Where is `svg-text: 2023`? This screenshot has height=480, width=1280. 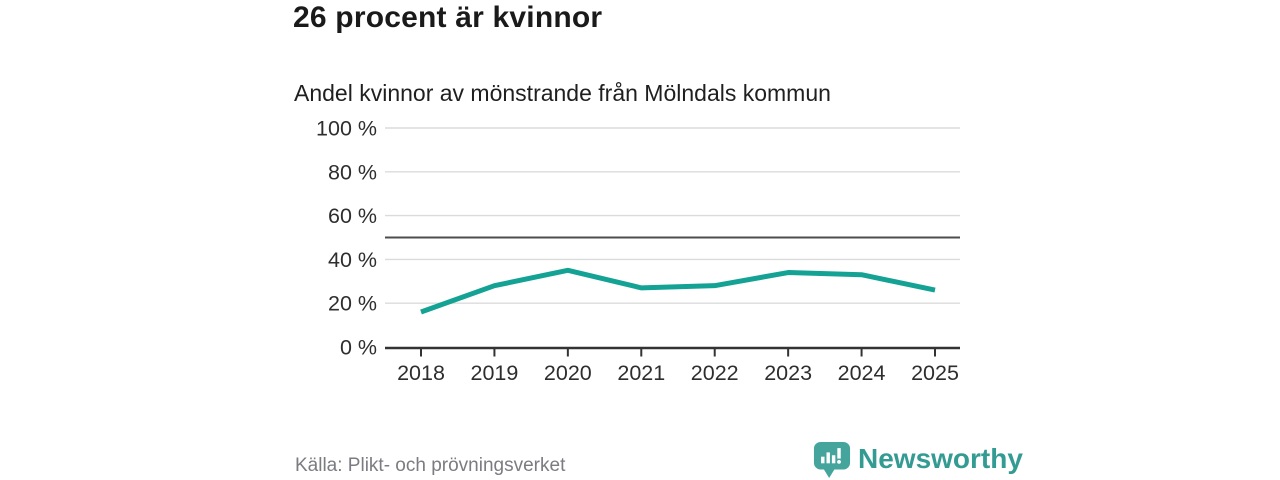 svg-text: 2023 is located at coordinates (788, 373).